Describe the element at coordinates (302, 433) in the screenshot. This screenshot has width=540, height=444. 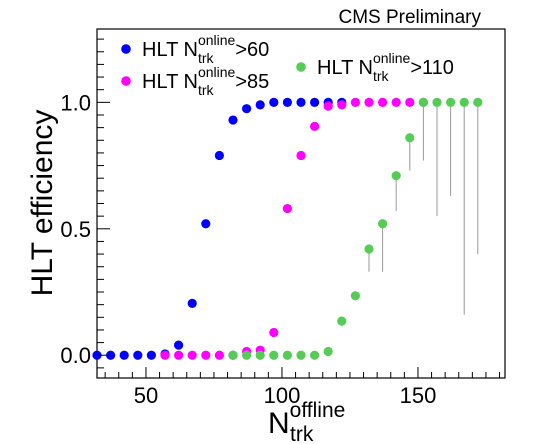
I see `x-axis-label-sub: trk` at that location.